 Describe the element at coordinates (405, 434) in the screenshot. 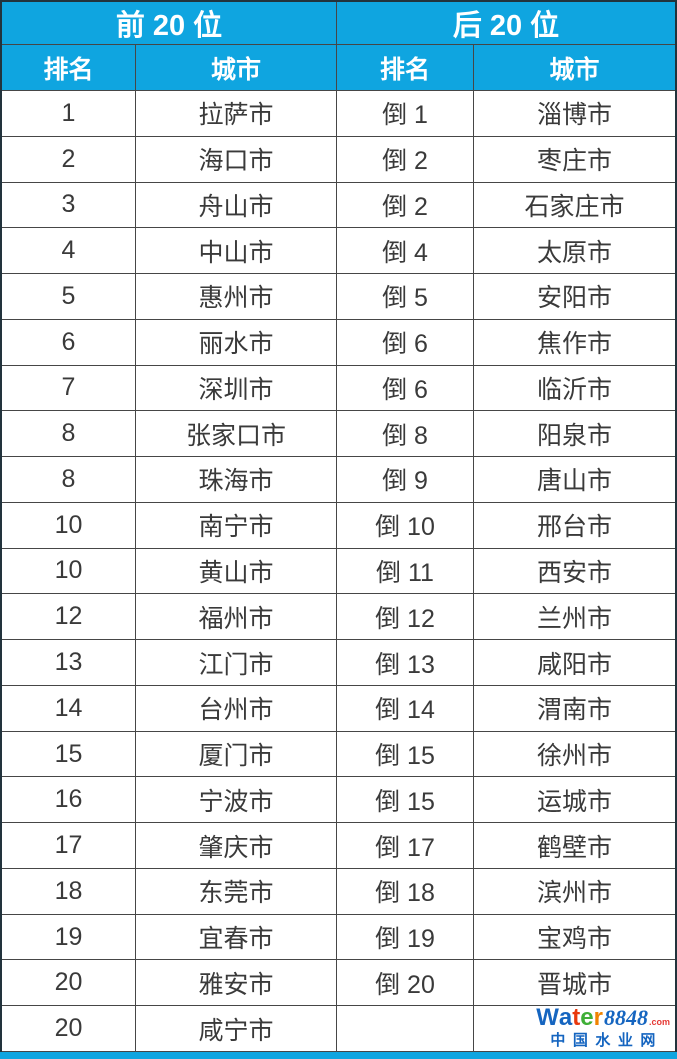

I see `rank-cell: 倒 8` at that location.